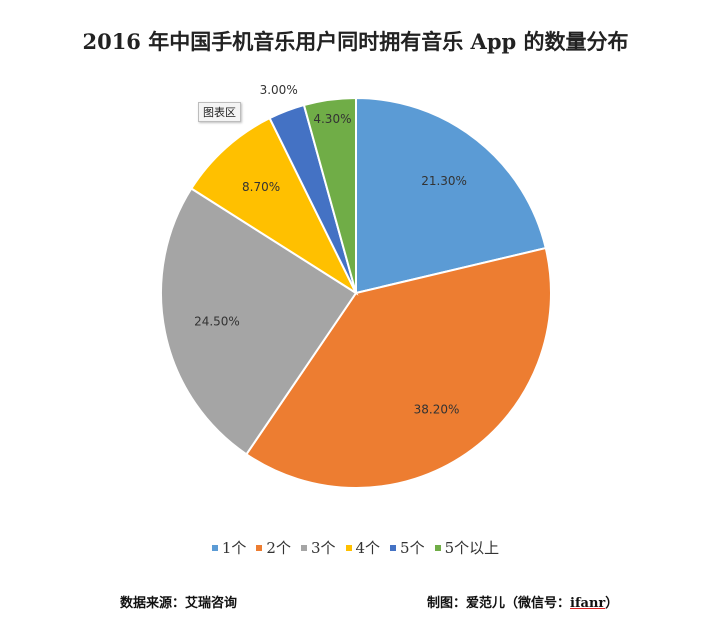  I want to click on legend-label-4: 4个, so click(368, 548).